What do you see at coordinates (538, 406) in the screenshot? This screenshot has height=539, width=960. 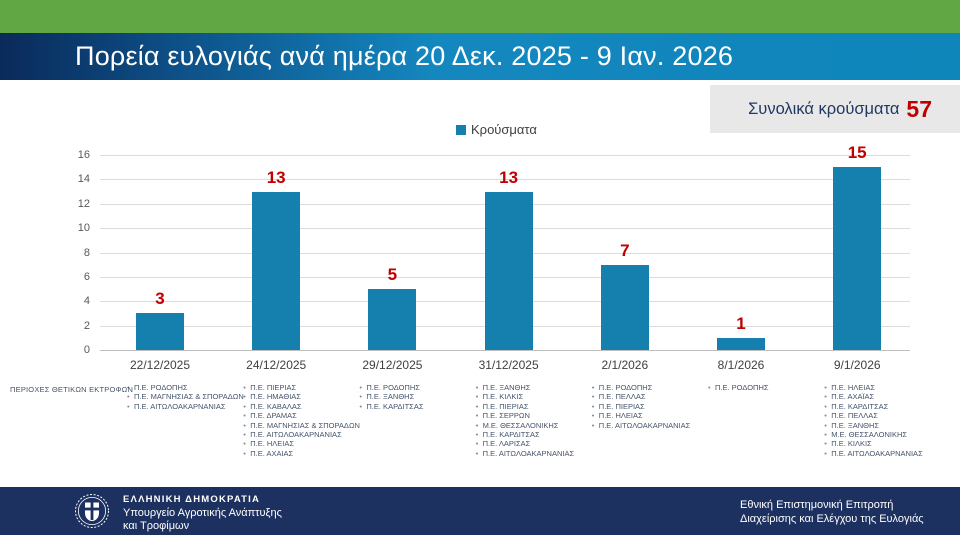 I see `region-item: • Π.Ε. ΠΙΕΡΙΑΣ` at bounding box center [538, 406].